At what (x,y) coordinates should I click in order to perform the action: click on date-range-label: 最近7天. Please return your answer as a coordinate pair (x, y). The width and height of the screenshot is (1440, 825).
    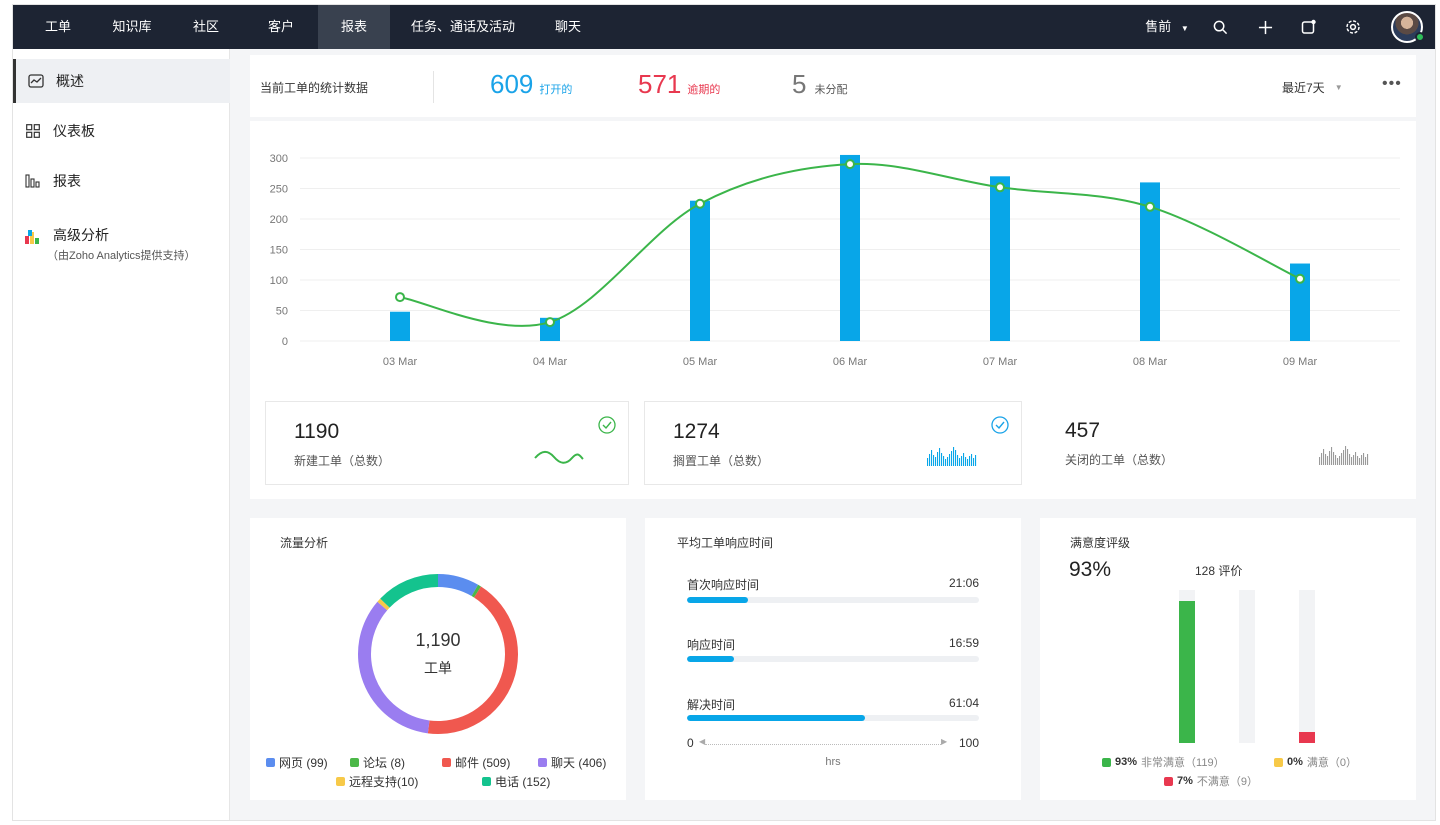
    Looking at the image, I should click on (1303, 88).